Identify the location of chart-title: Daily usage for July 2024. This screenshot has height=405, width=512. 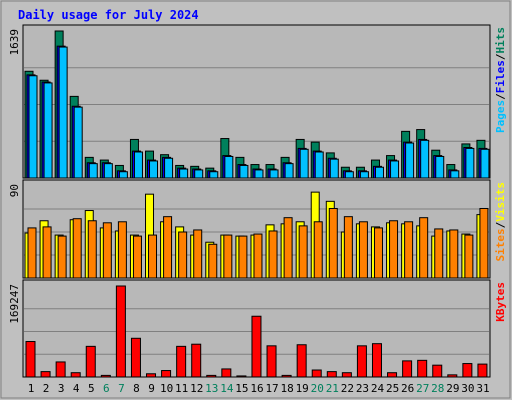
(108, 15).